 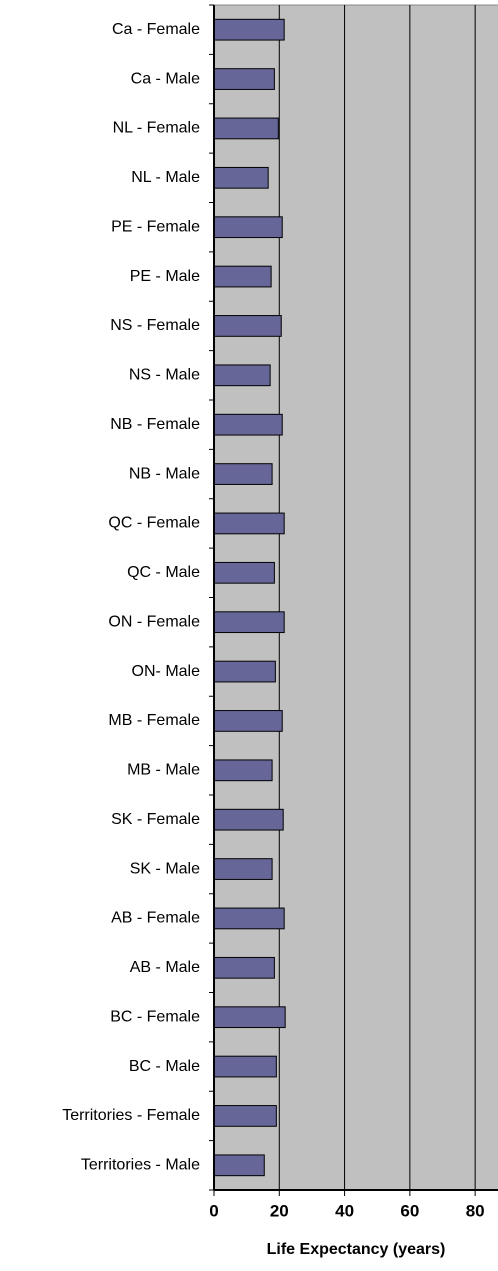 What do you see at coordinates (165, 177) in the screenshot?
I see `y-tick-label: NL - Male` at bounding box center [165, 177].